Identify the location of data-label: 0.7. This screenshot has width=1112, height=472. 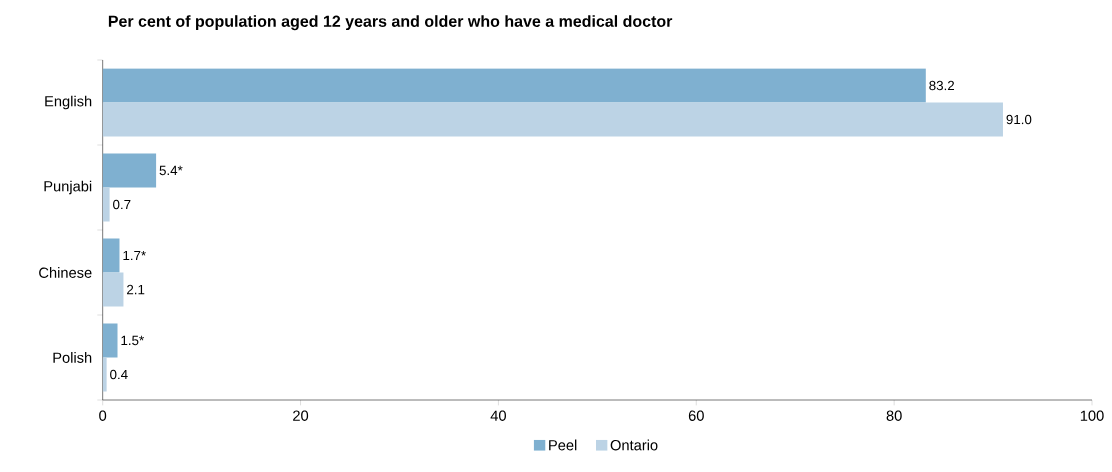
(122, 204).